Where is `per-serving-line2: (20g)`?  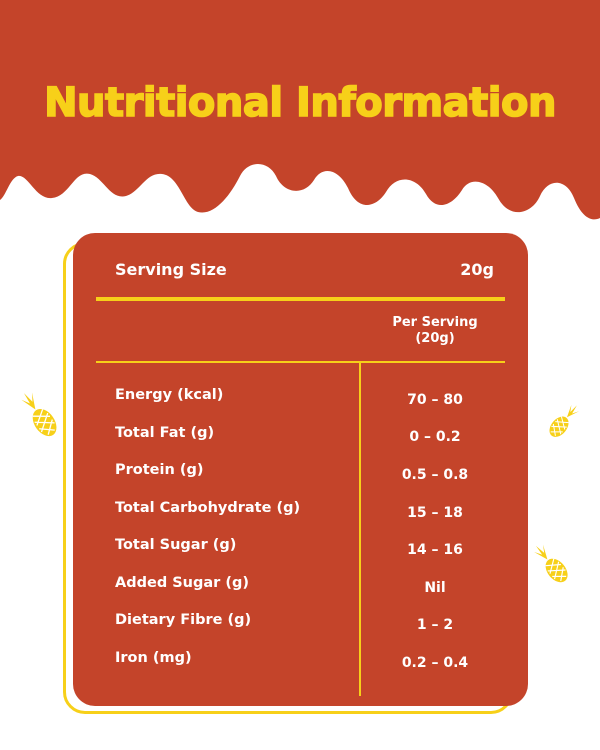 per-serving-line2: (20g) is located at coordinates (435, 338).